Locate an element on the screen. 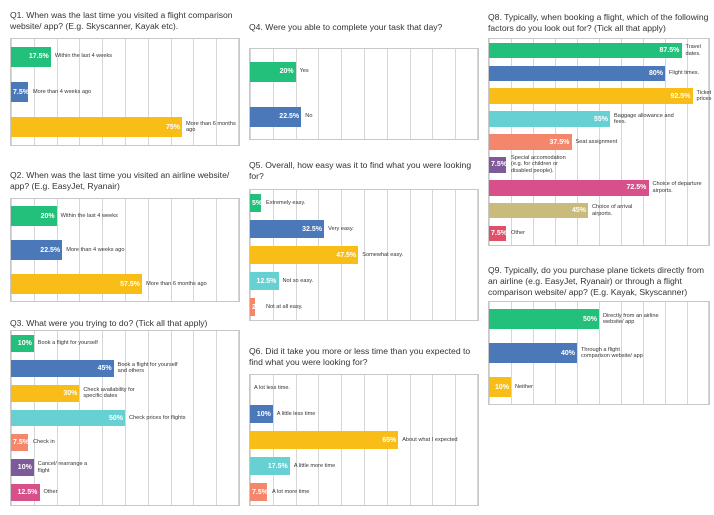 This screenshot has height=515, width=714. category-label: Within the last 4 weeks is located at coordinates (89, 215).